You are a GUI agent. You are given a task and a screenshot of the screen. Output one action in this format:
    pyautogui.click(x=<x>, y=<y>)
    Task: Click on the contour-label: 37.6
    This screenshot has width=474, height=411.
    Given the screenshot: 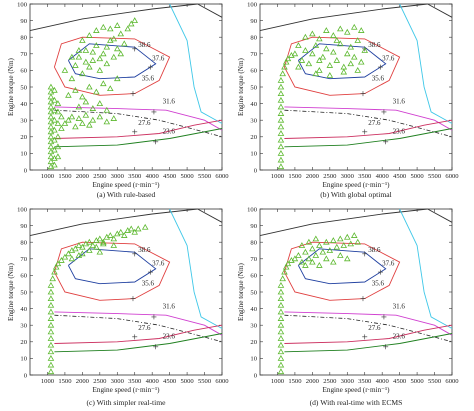 What is the action you would take?
    pyautogui.click(x=158, y=263)
    